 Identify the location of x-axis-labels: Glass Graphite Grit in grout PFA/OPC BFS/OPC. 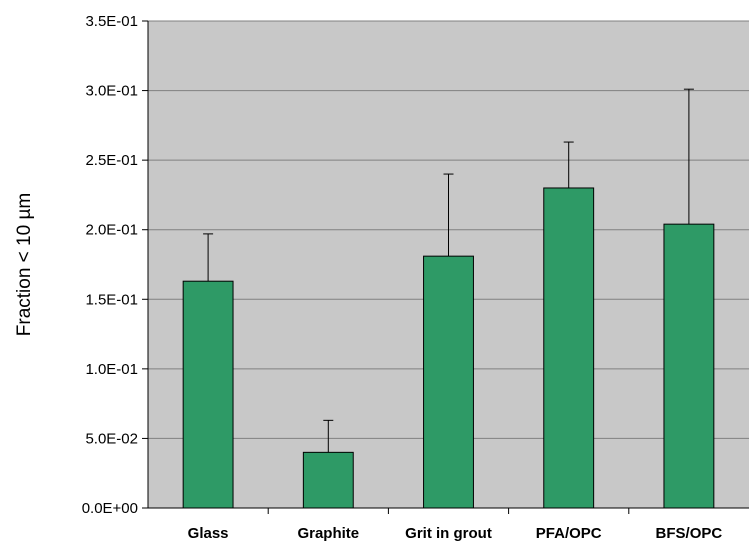
(455, 525).